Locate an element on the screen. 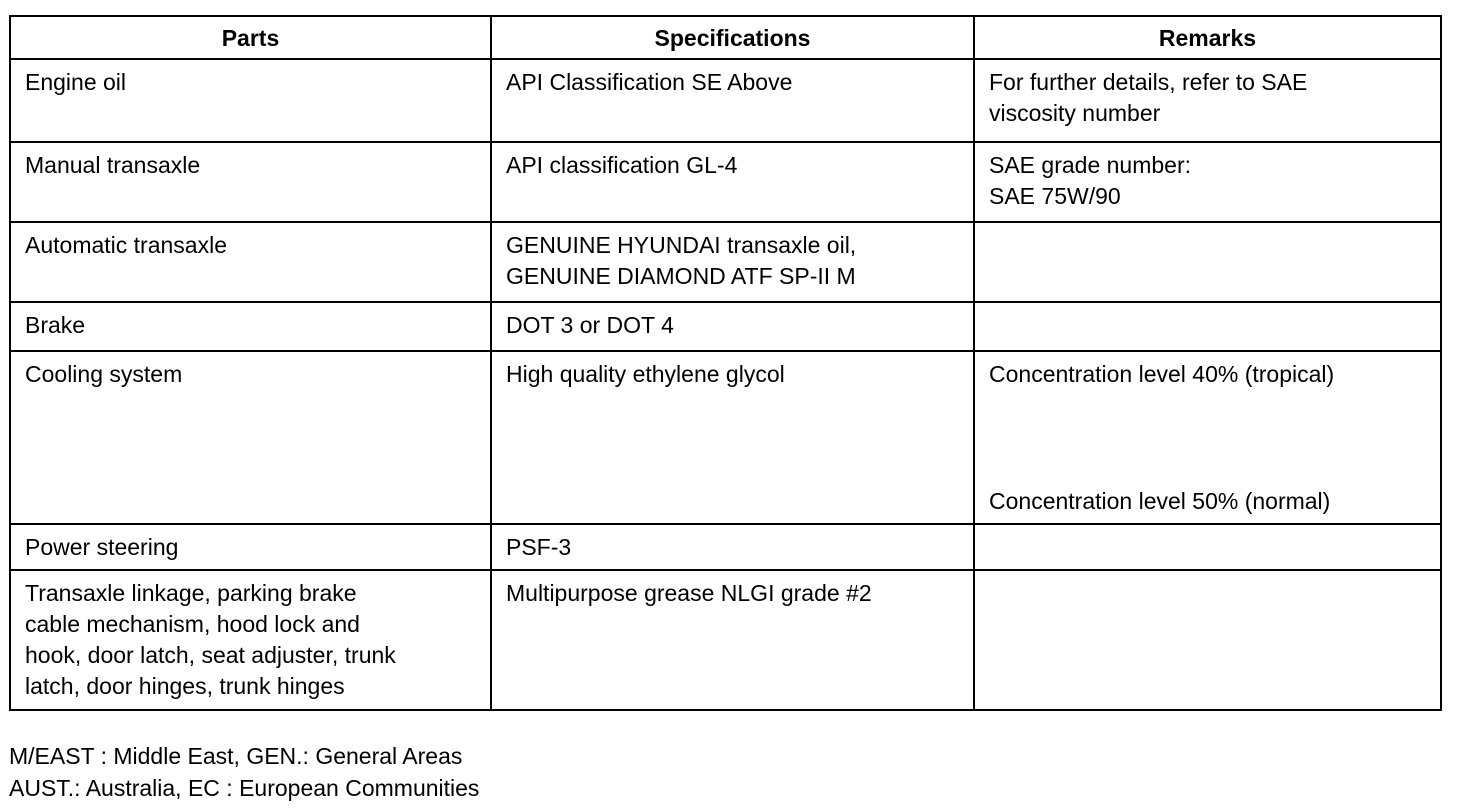 The image size is (1472, 812). part-text: Cooling system is located at coordinates (104, 374).